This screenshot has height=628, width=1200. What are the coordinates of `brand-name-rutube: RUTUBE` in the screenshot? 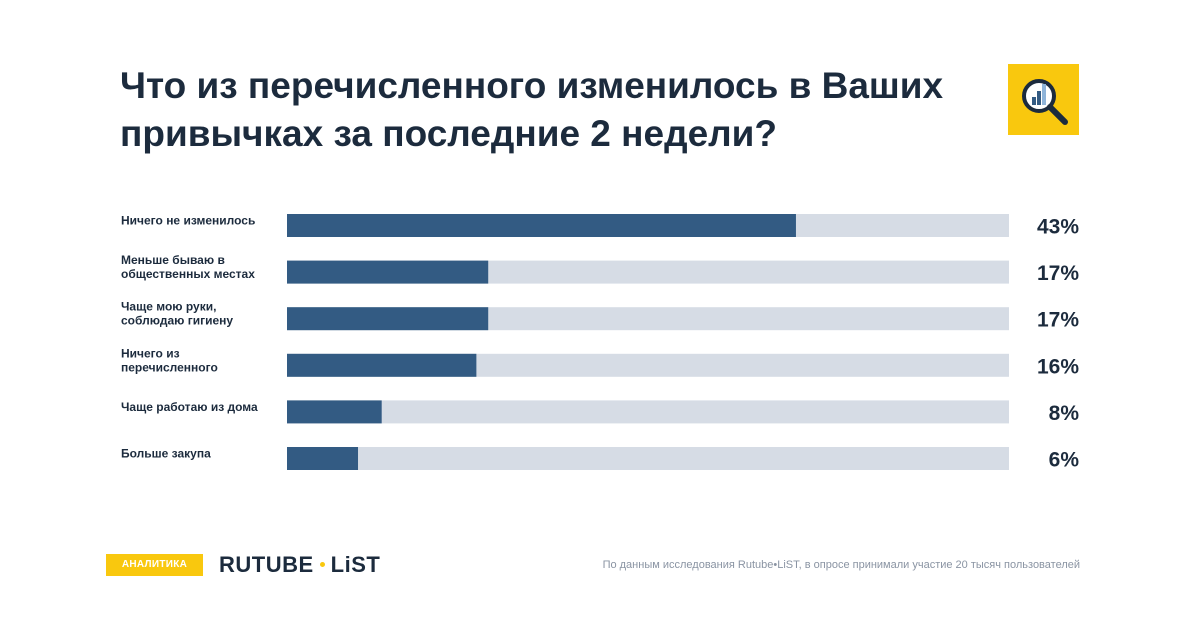 It's located at (266, 564).